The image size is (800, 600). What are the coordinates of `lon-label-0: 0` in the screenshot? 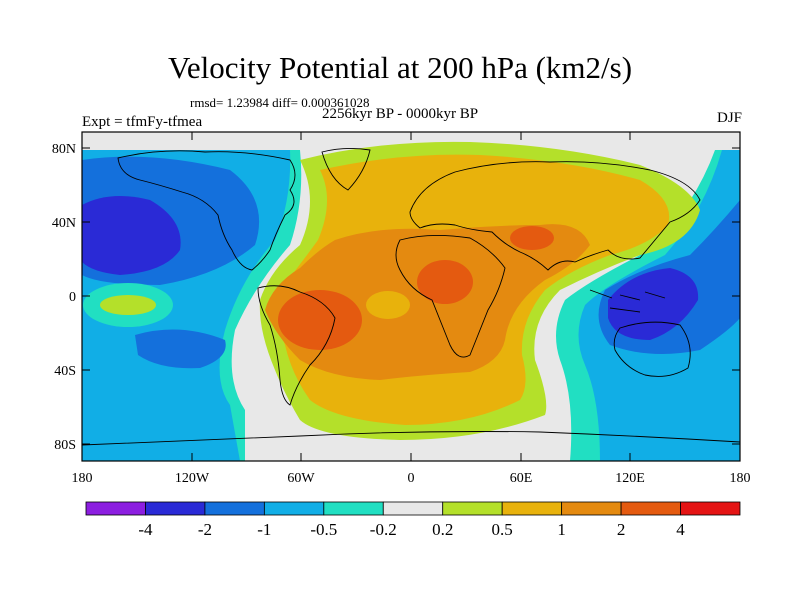 It's located at (411, 478).